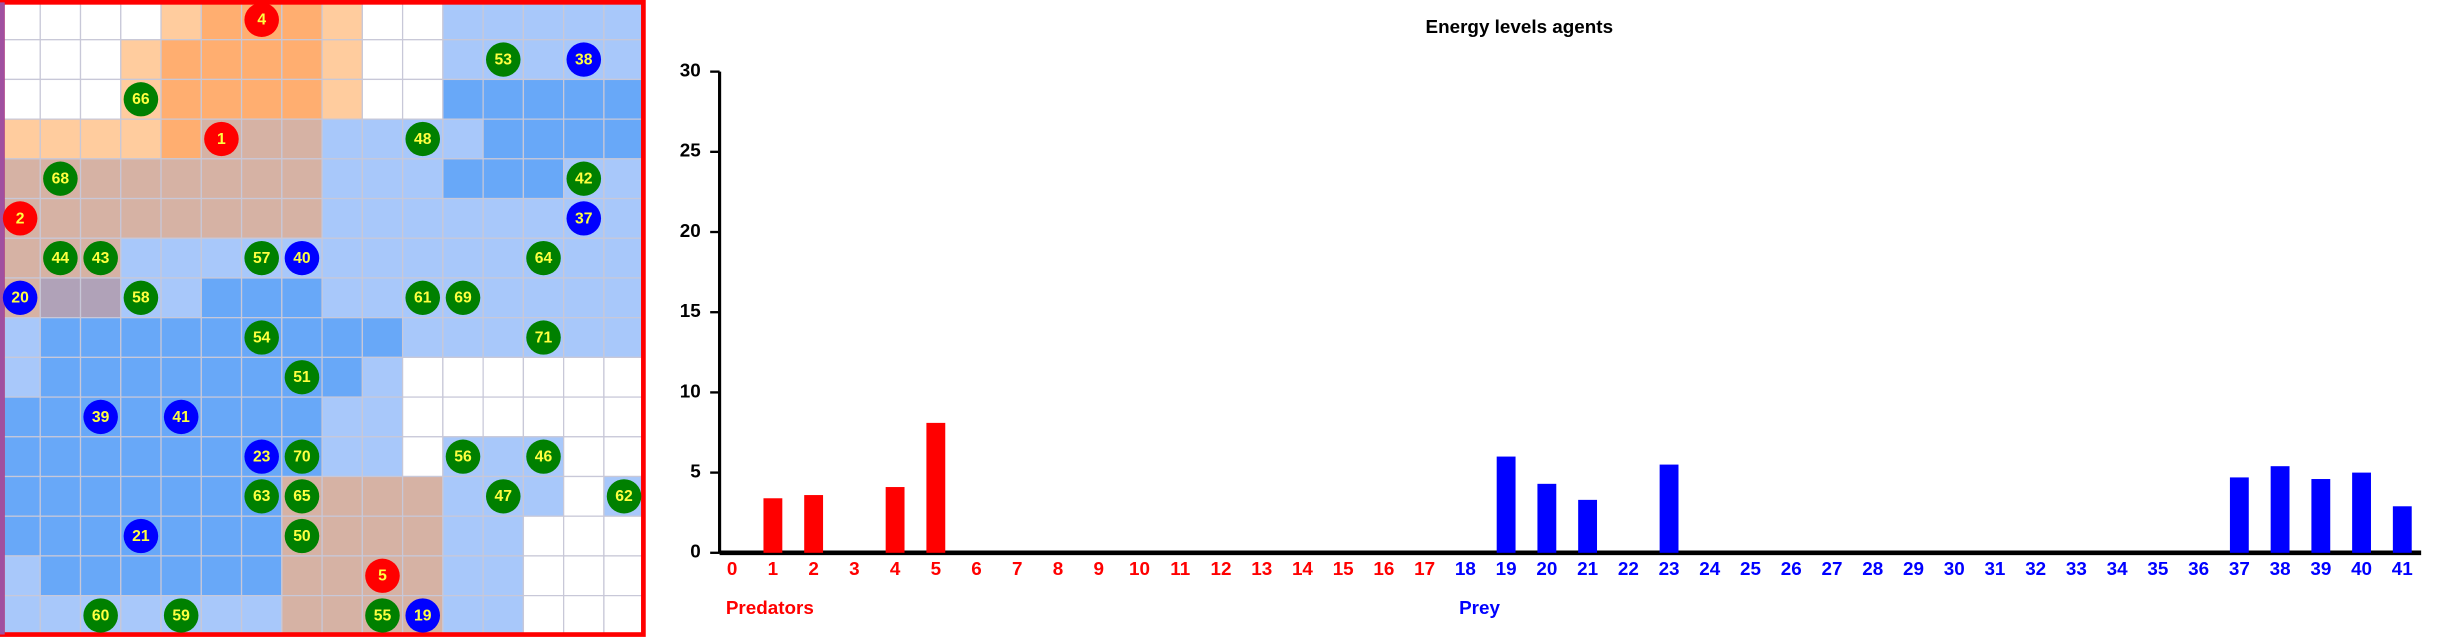 This screenshot has height=640, width=2440. I want to click on x-tick-label: 31, so click(1994, 568).